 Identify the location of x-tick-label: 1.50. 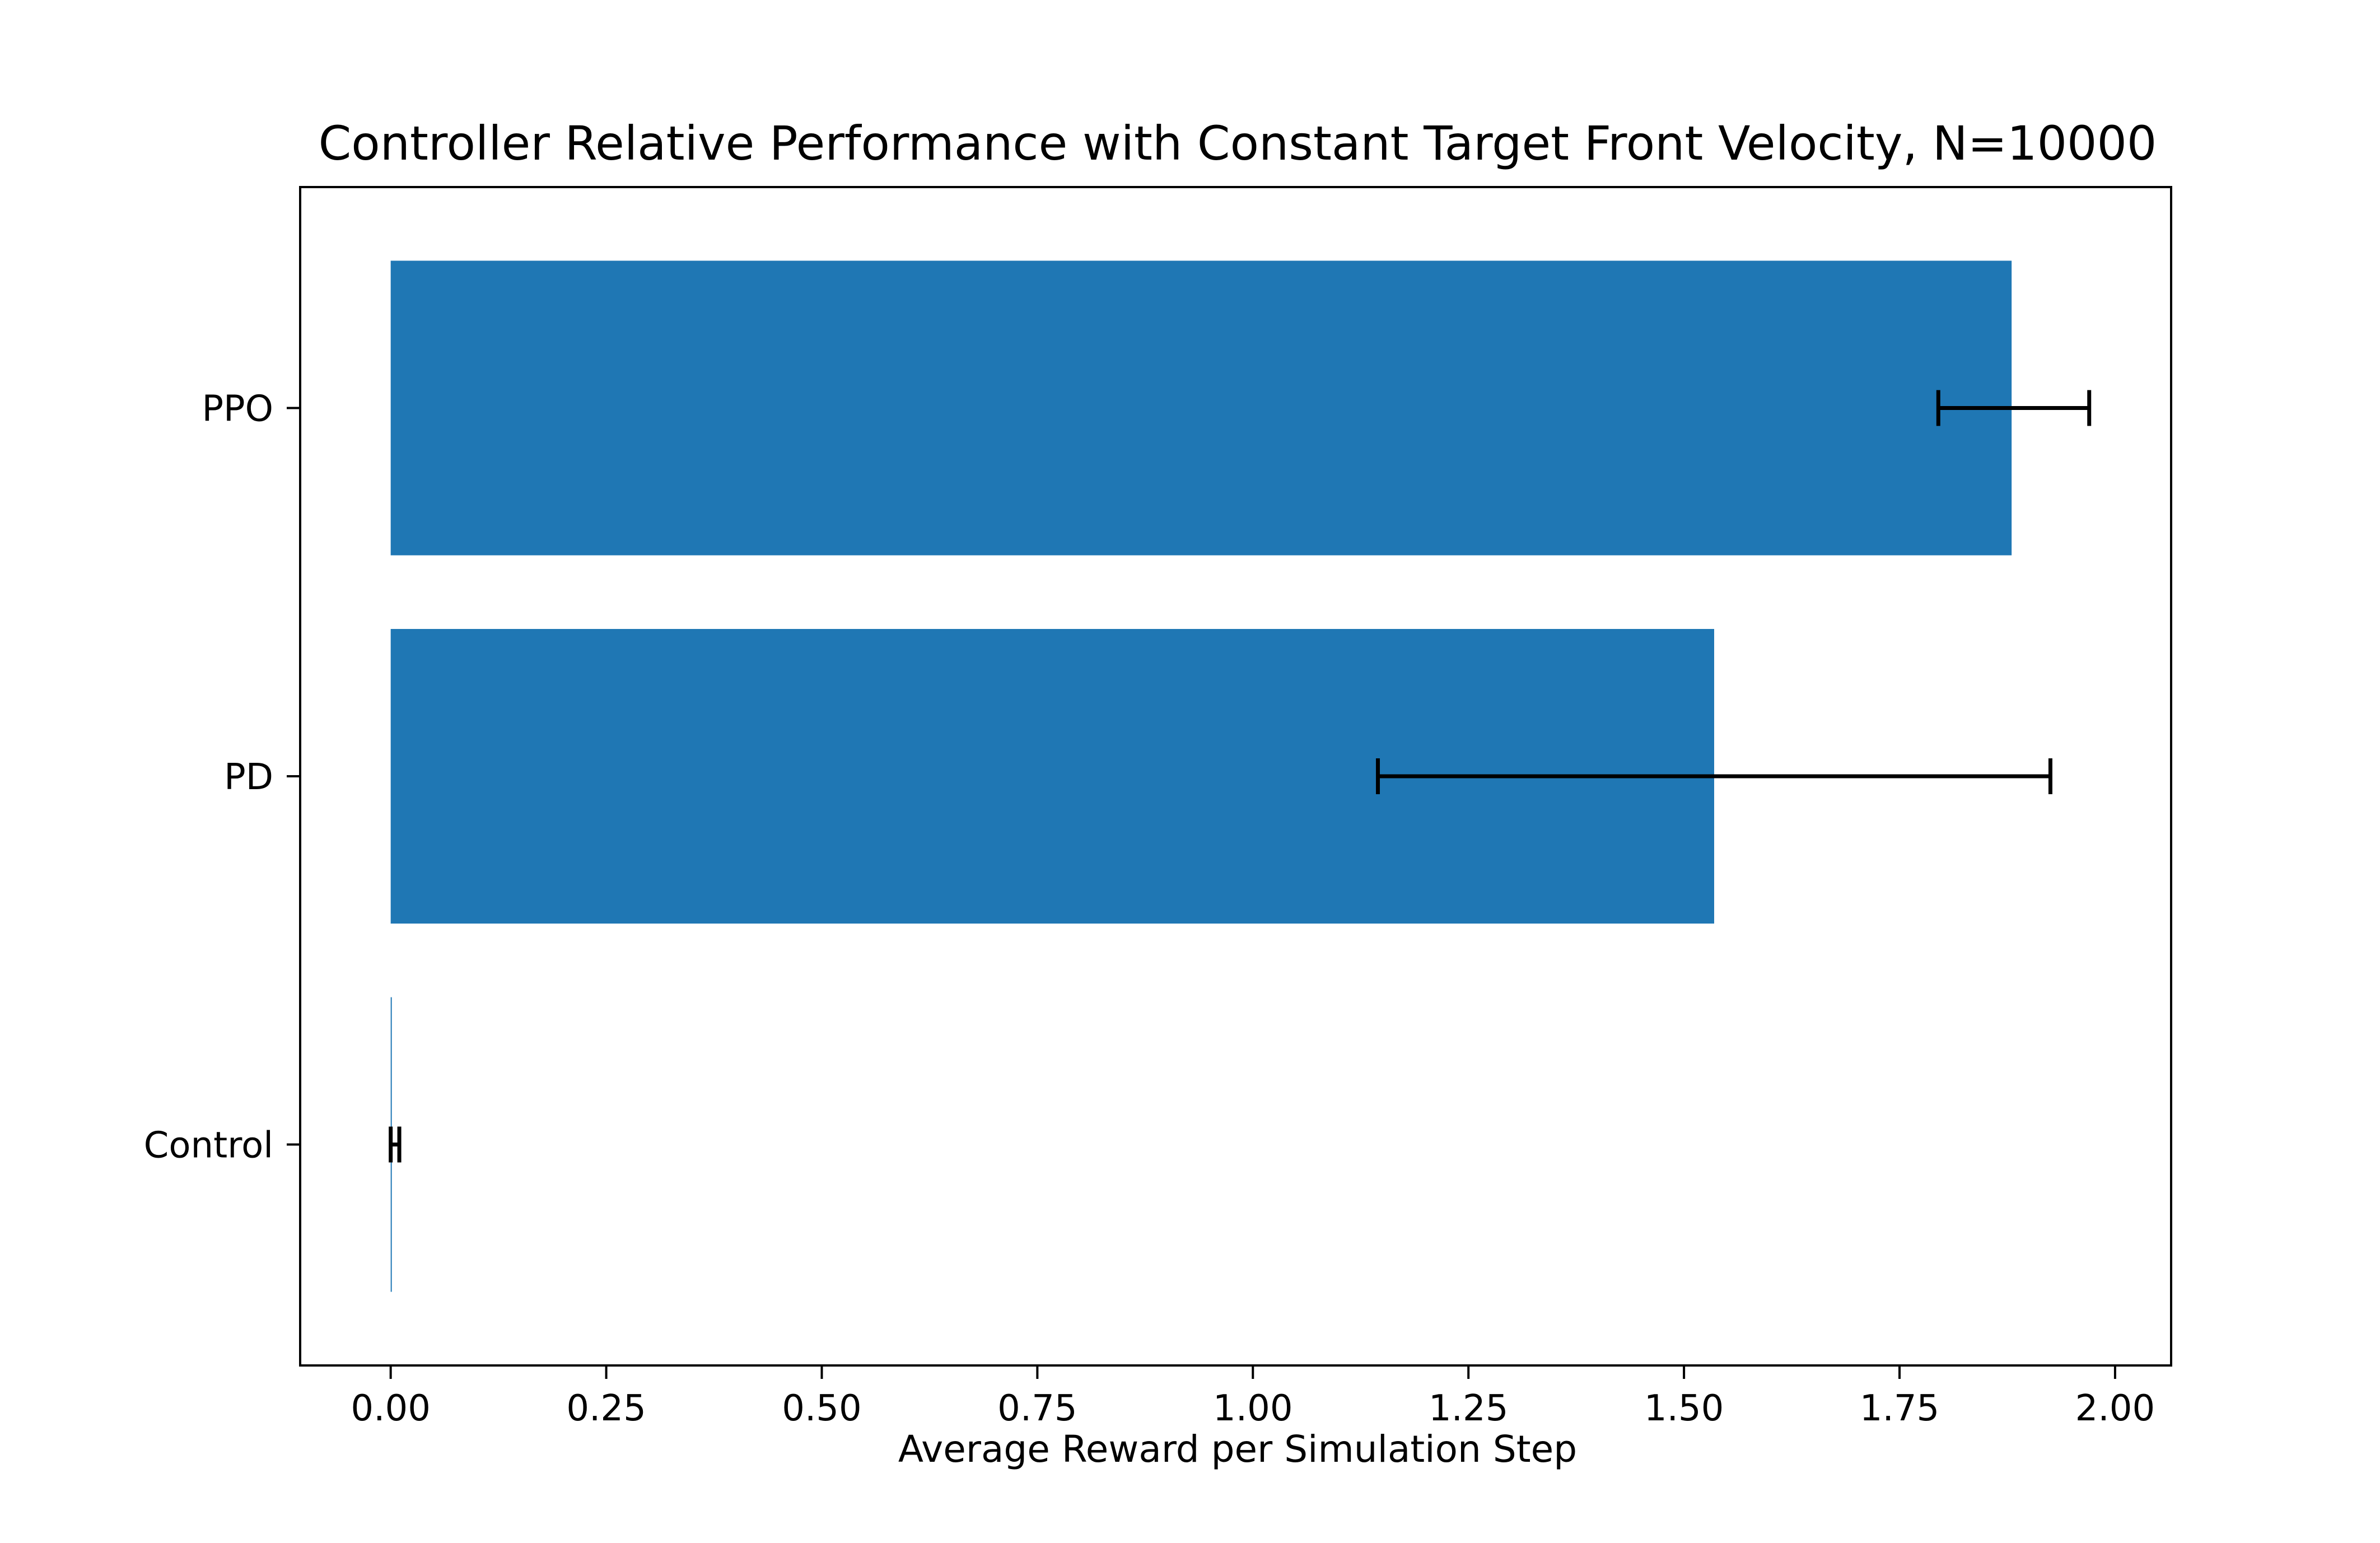
(1684, 1408).